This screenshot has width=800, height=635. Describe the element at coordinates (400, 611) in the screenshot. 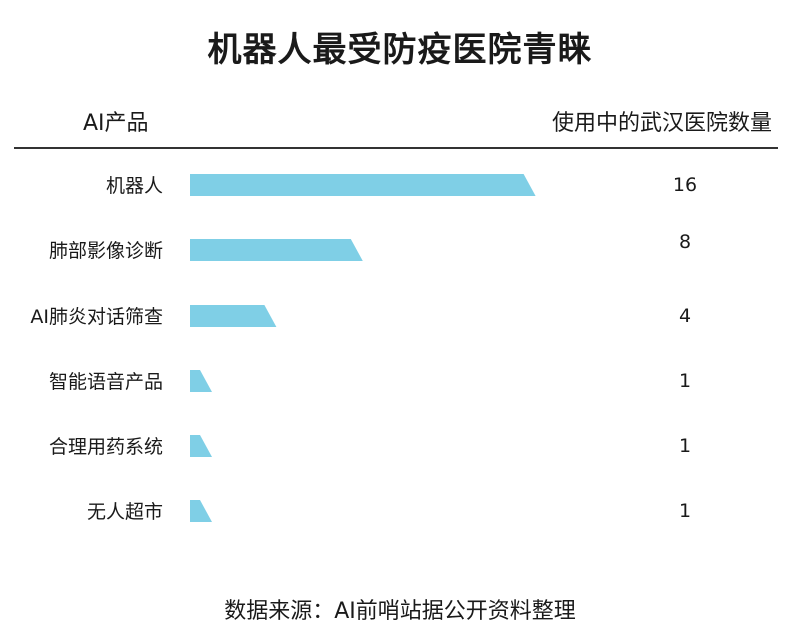

I see `data-source-note: 数据来源：AI前哨站据公开资料整理` at that location.